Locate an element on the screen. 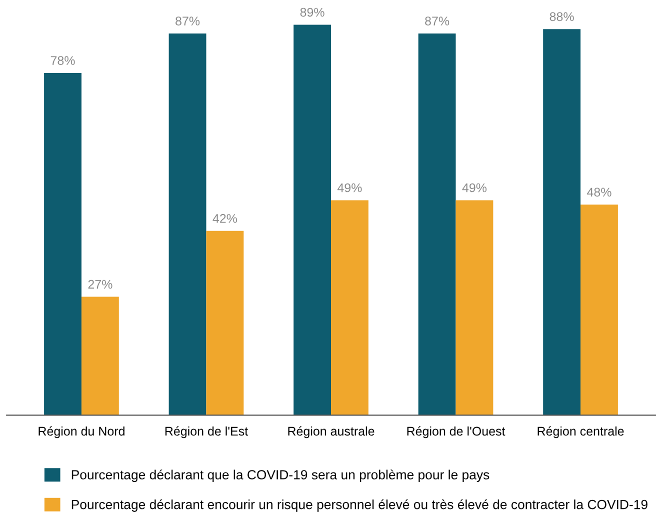  data-label: 48% is located at coordinates (599, 192).